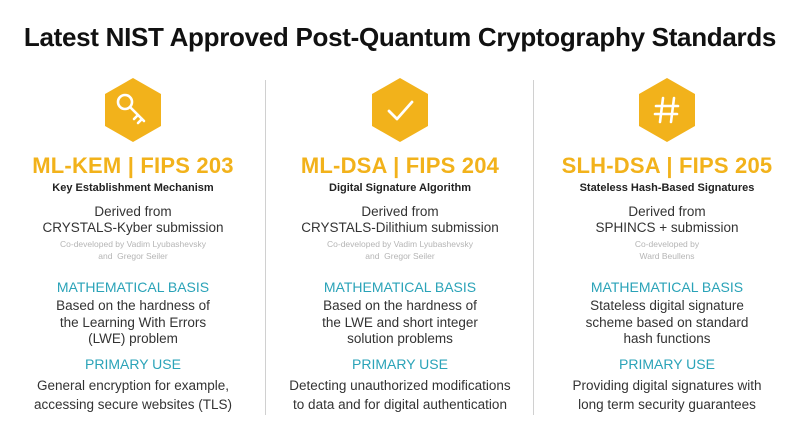 The width and height of the screenshot is (800, 428). Describe the element at coordinates (133, 219) in the screenshot. I see `derived-from-text: Derived from CRYSTALS-Kyber submission` at that location.